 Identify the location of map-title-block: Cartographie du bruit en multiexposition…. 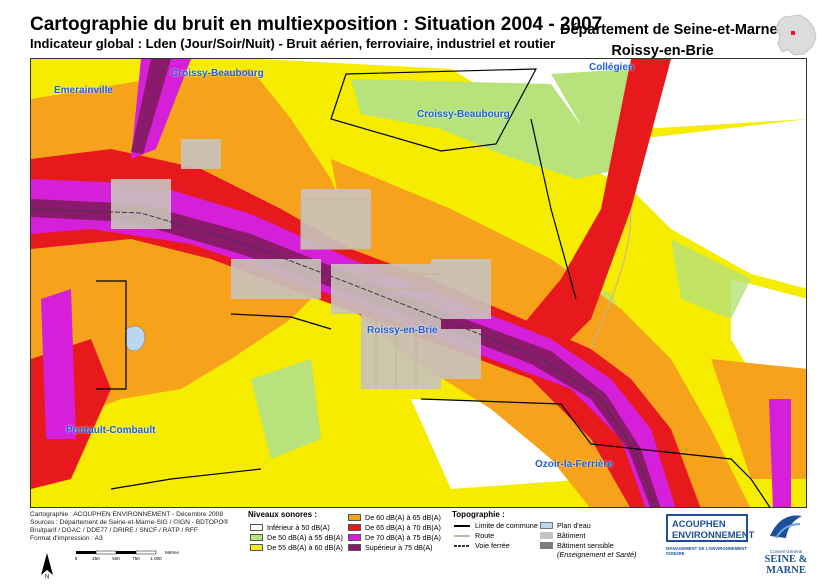
(316, 33).